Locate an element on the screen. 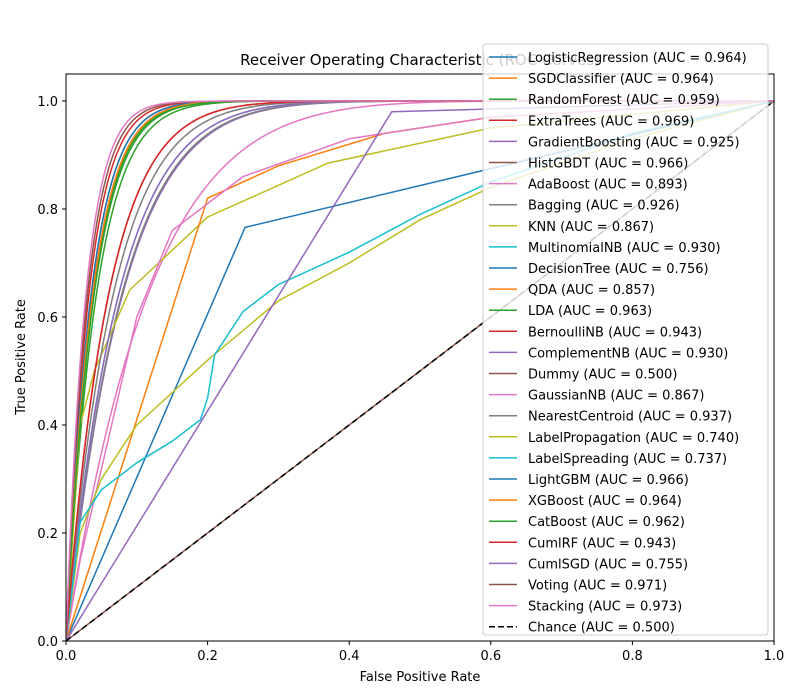  legend-item-decisiontree: DecisionTree (AUC = 0.756) is located at coordinates (618, 269).